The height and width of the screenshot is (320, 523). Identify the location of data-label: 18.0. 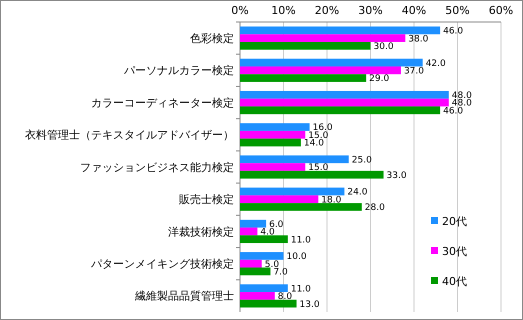
(331, 200).